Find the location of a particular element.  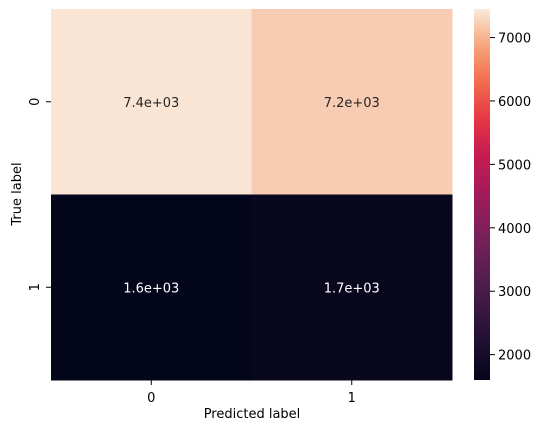

cell-annotation: 7.2e+03 is located at coordinates (352, 103).